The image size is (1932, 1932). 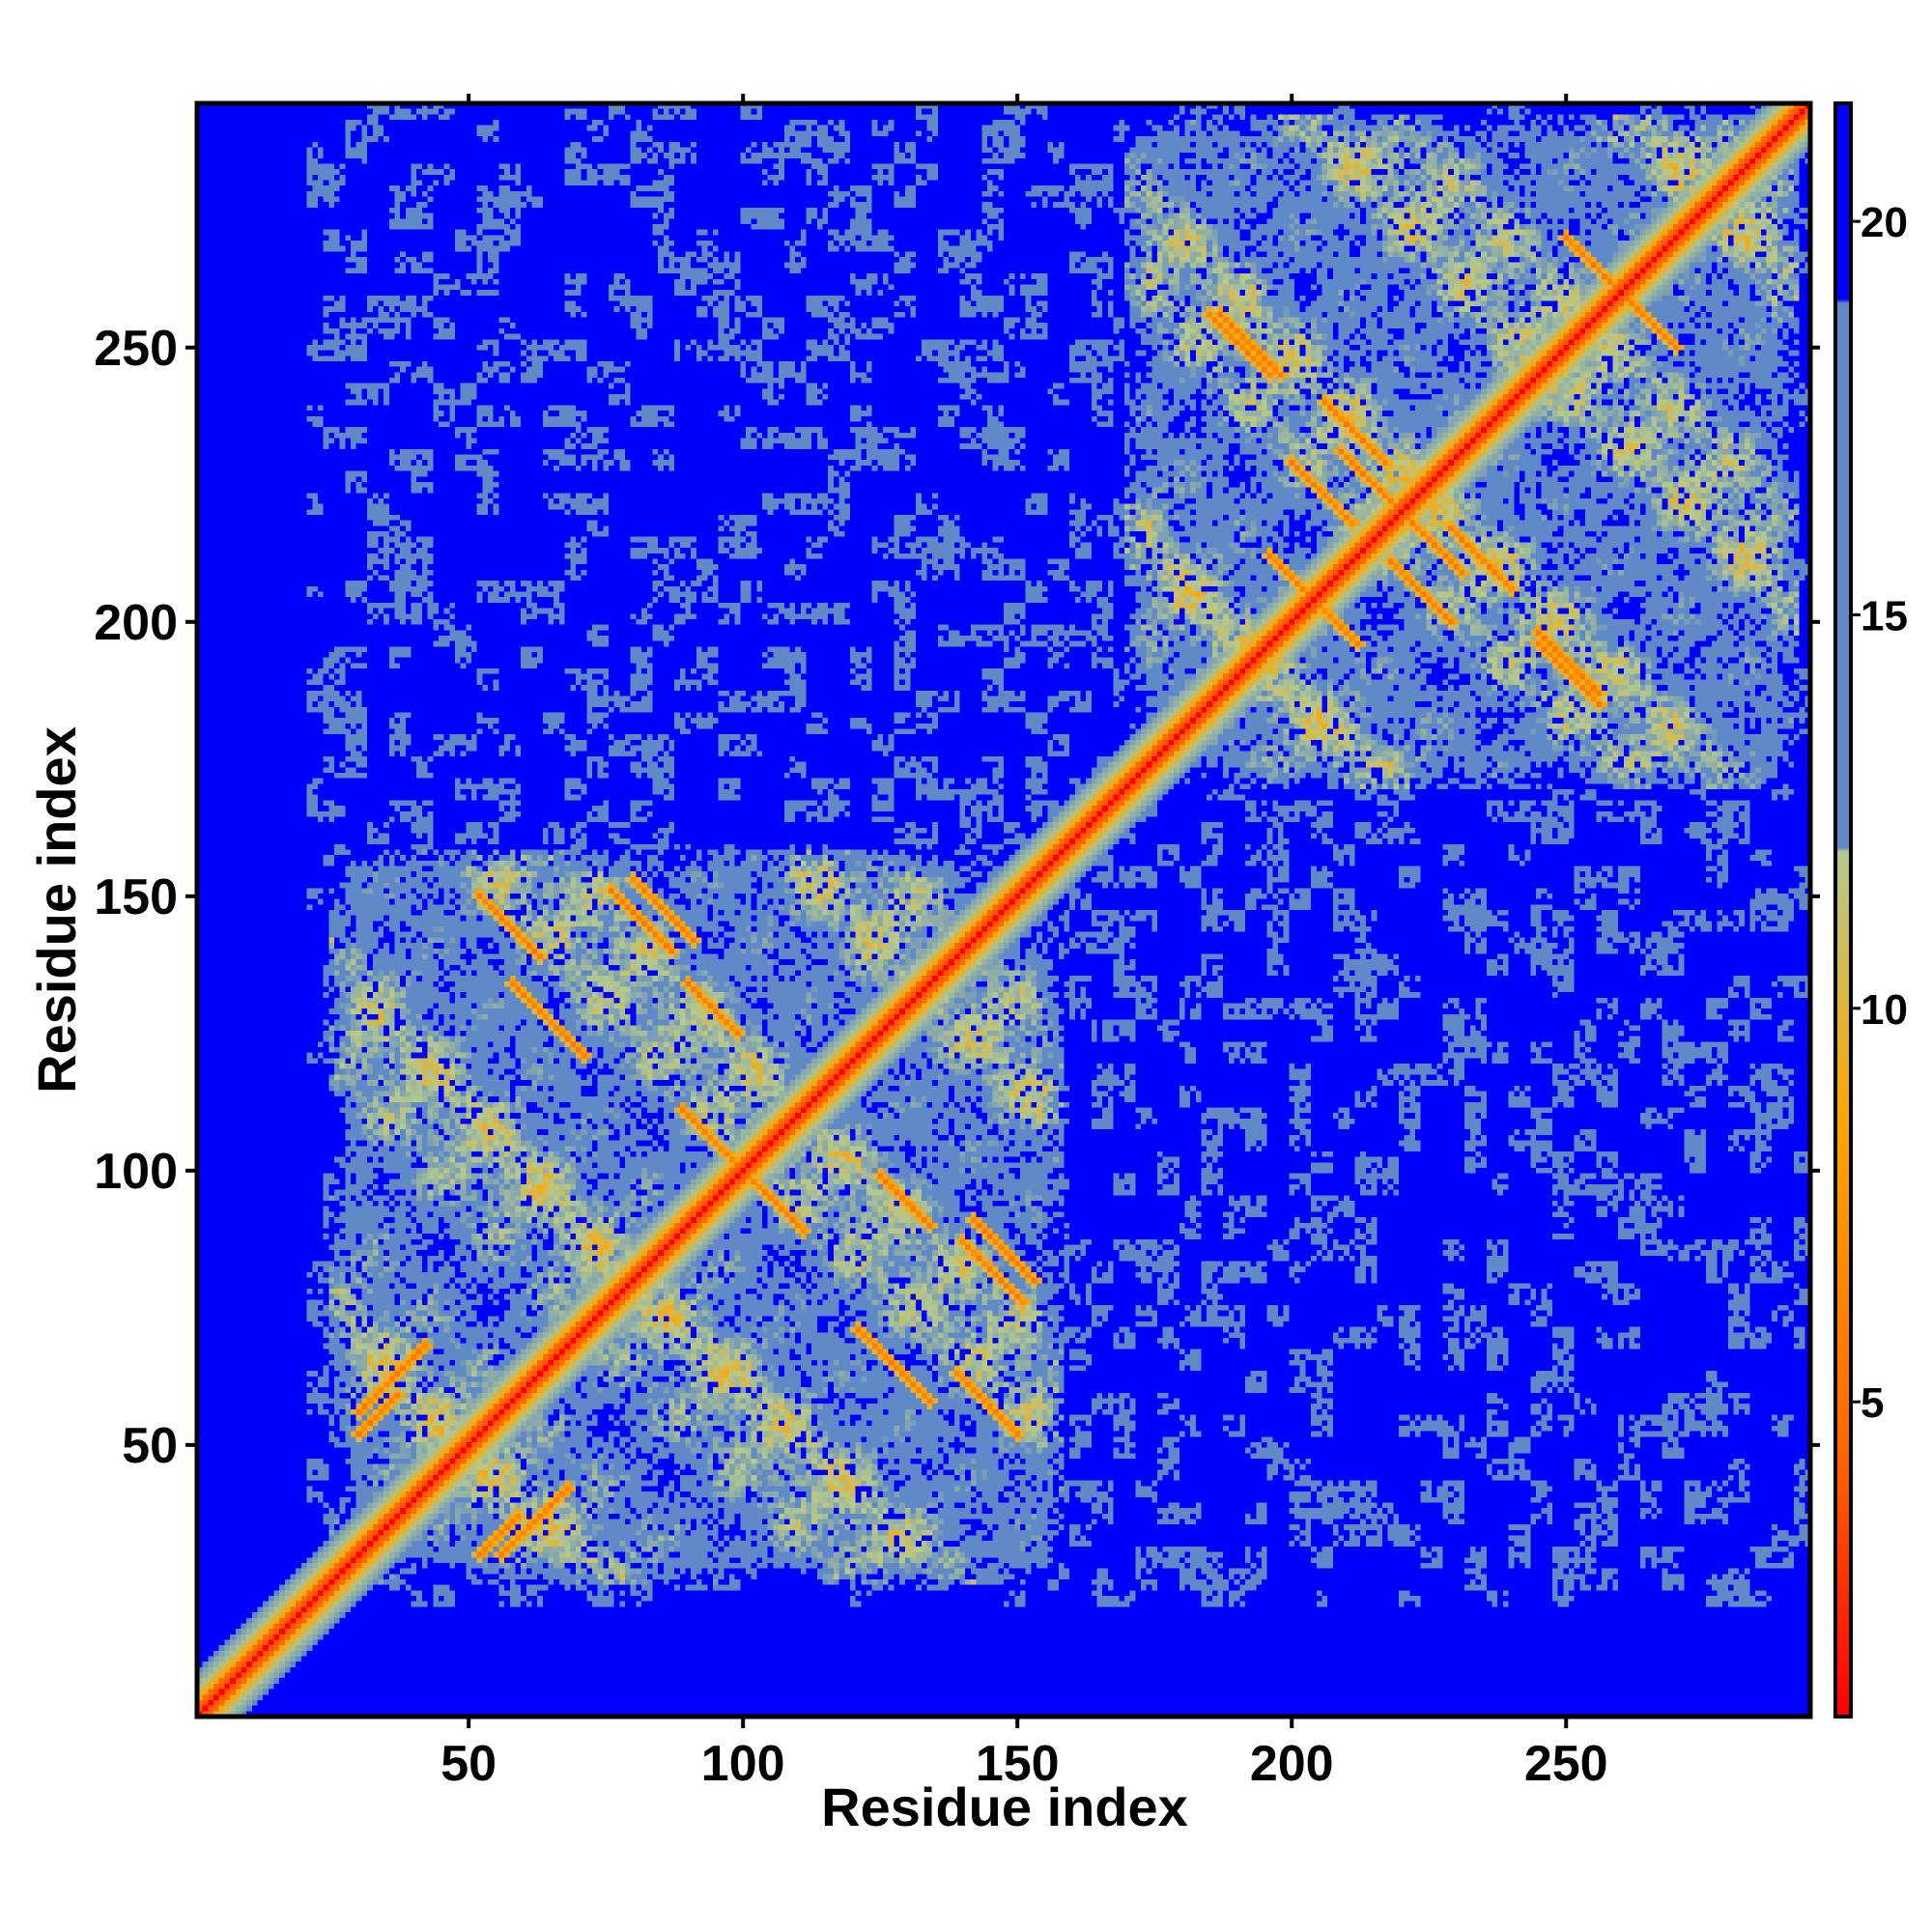 I want to click on y-tick-label: 100, so click(x=136, y=1172).